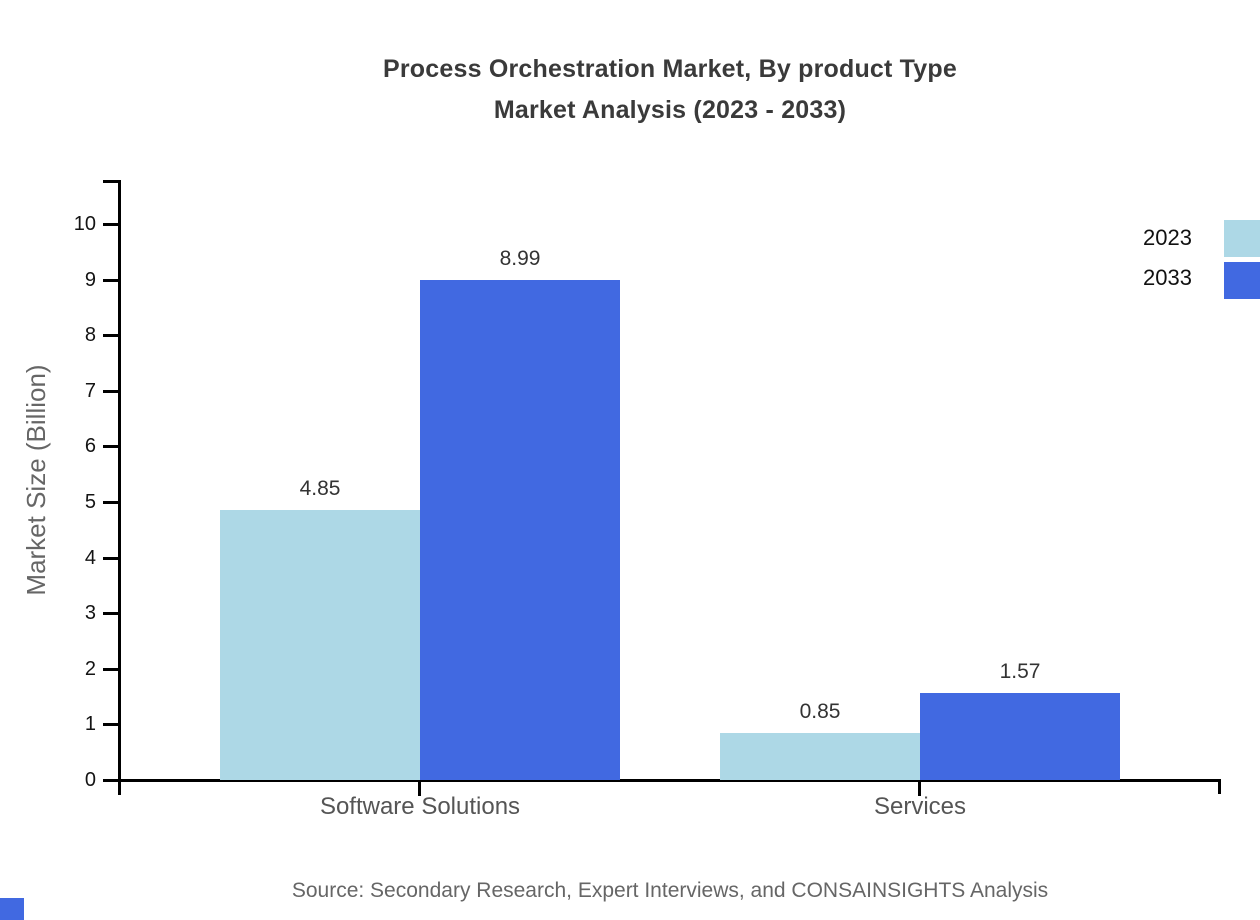  Describe the element at coordinates (1242, 238) in the screenshot. I see `legend-swatch-2023` at that location.